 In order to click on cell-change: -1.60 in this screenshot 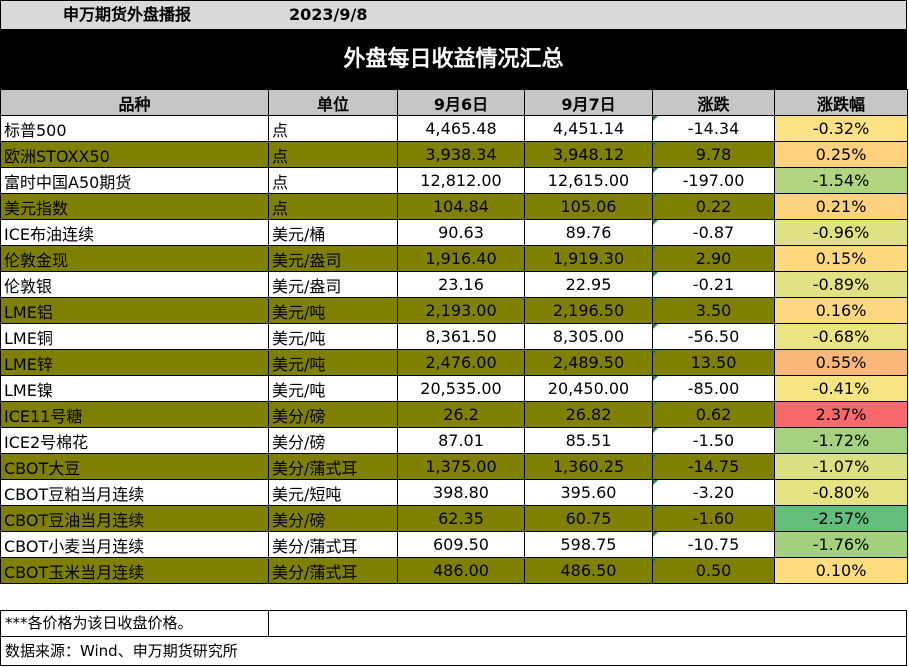, I will do `click(713, 518)`.